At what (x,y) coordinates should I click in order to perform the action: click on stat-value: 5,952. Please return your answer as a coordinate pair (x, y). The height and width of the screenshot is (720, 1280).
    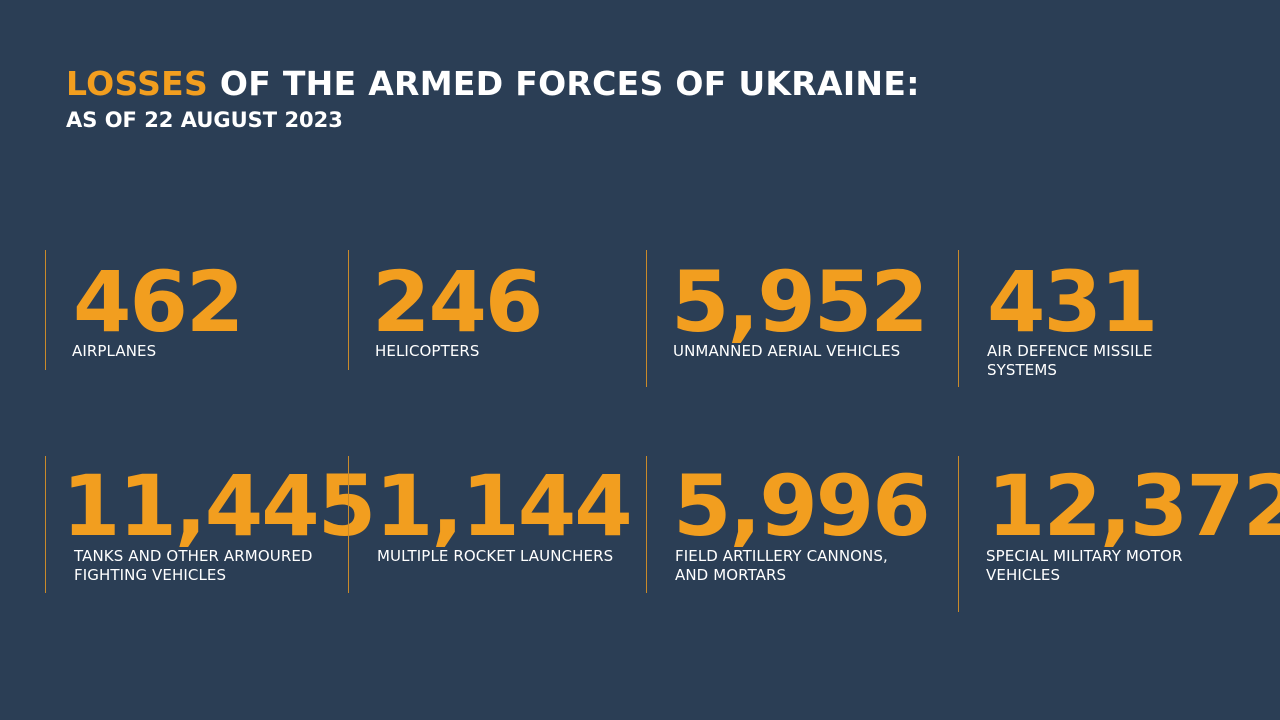
    Looking at the image, I should click on (800, 302).